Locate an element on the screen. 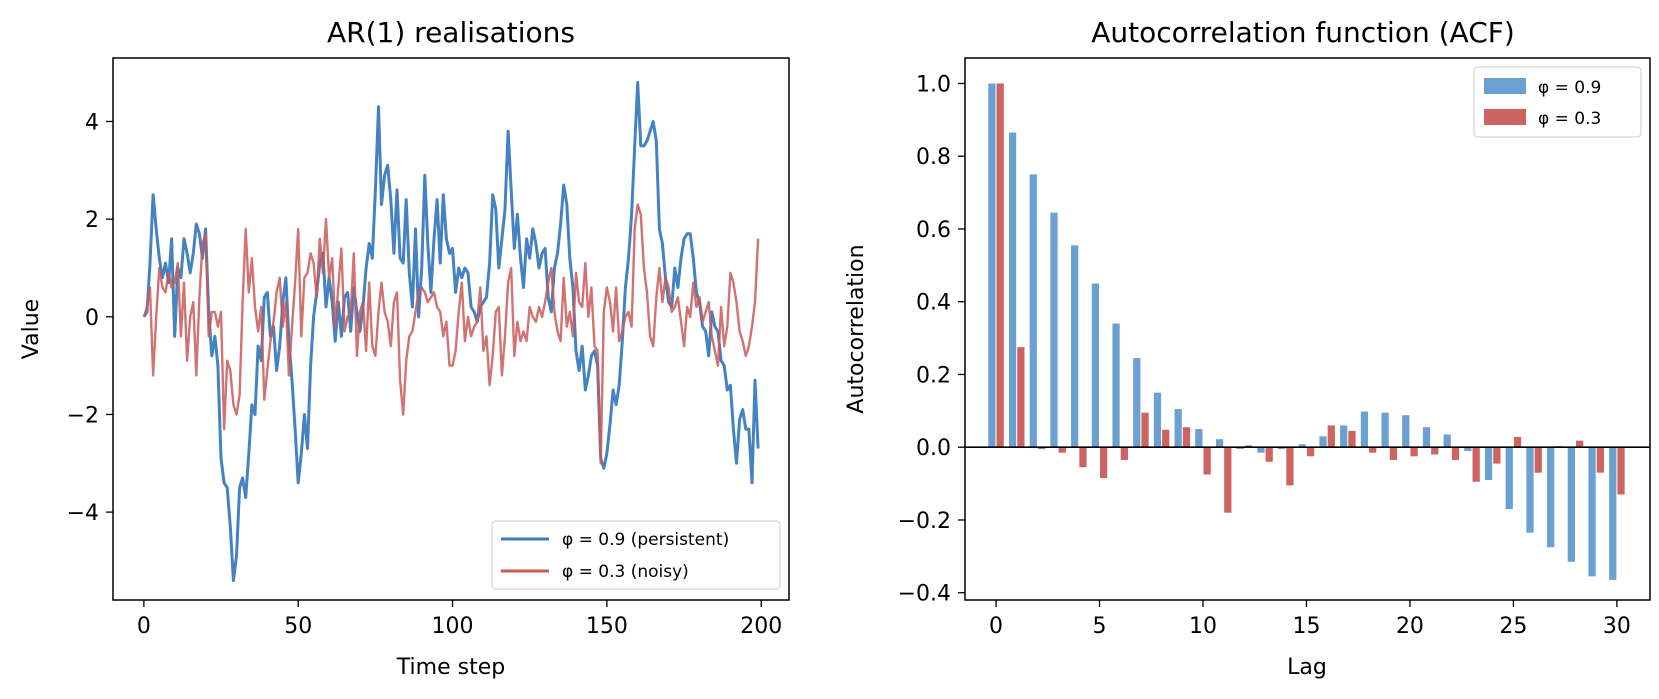  line-chart-title: AR(1) realisations is located at coordinates (451, 32).